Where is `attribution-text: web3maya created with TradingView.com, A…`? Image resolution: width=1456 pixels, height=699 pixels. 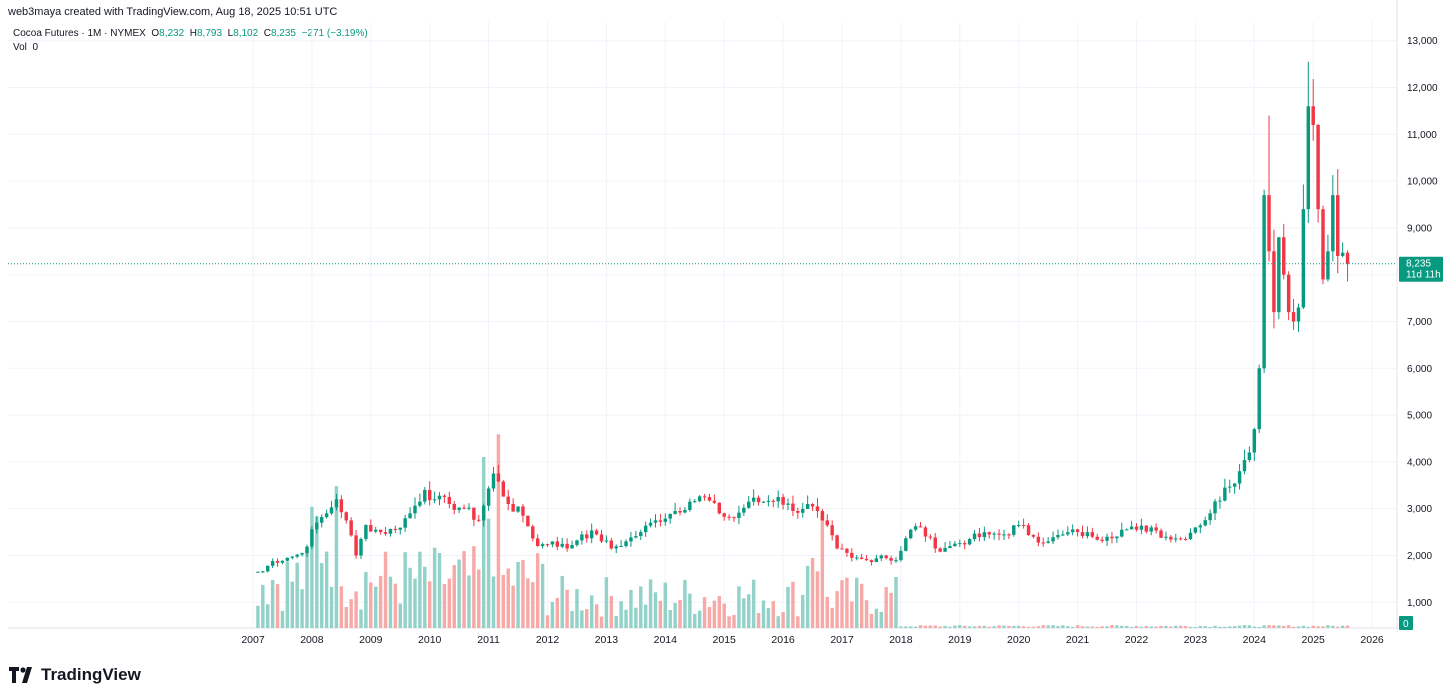 attribution-text: web3maya created with TradingView.com, A… is located at coordinates (173, 12).